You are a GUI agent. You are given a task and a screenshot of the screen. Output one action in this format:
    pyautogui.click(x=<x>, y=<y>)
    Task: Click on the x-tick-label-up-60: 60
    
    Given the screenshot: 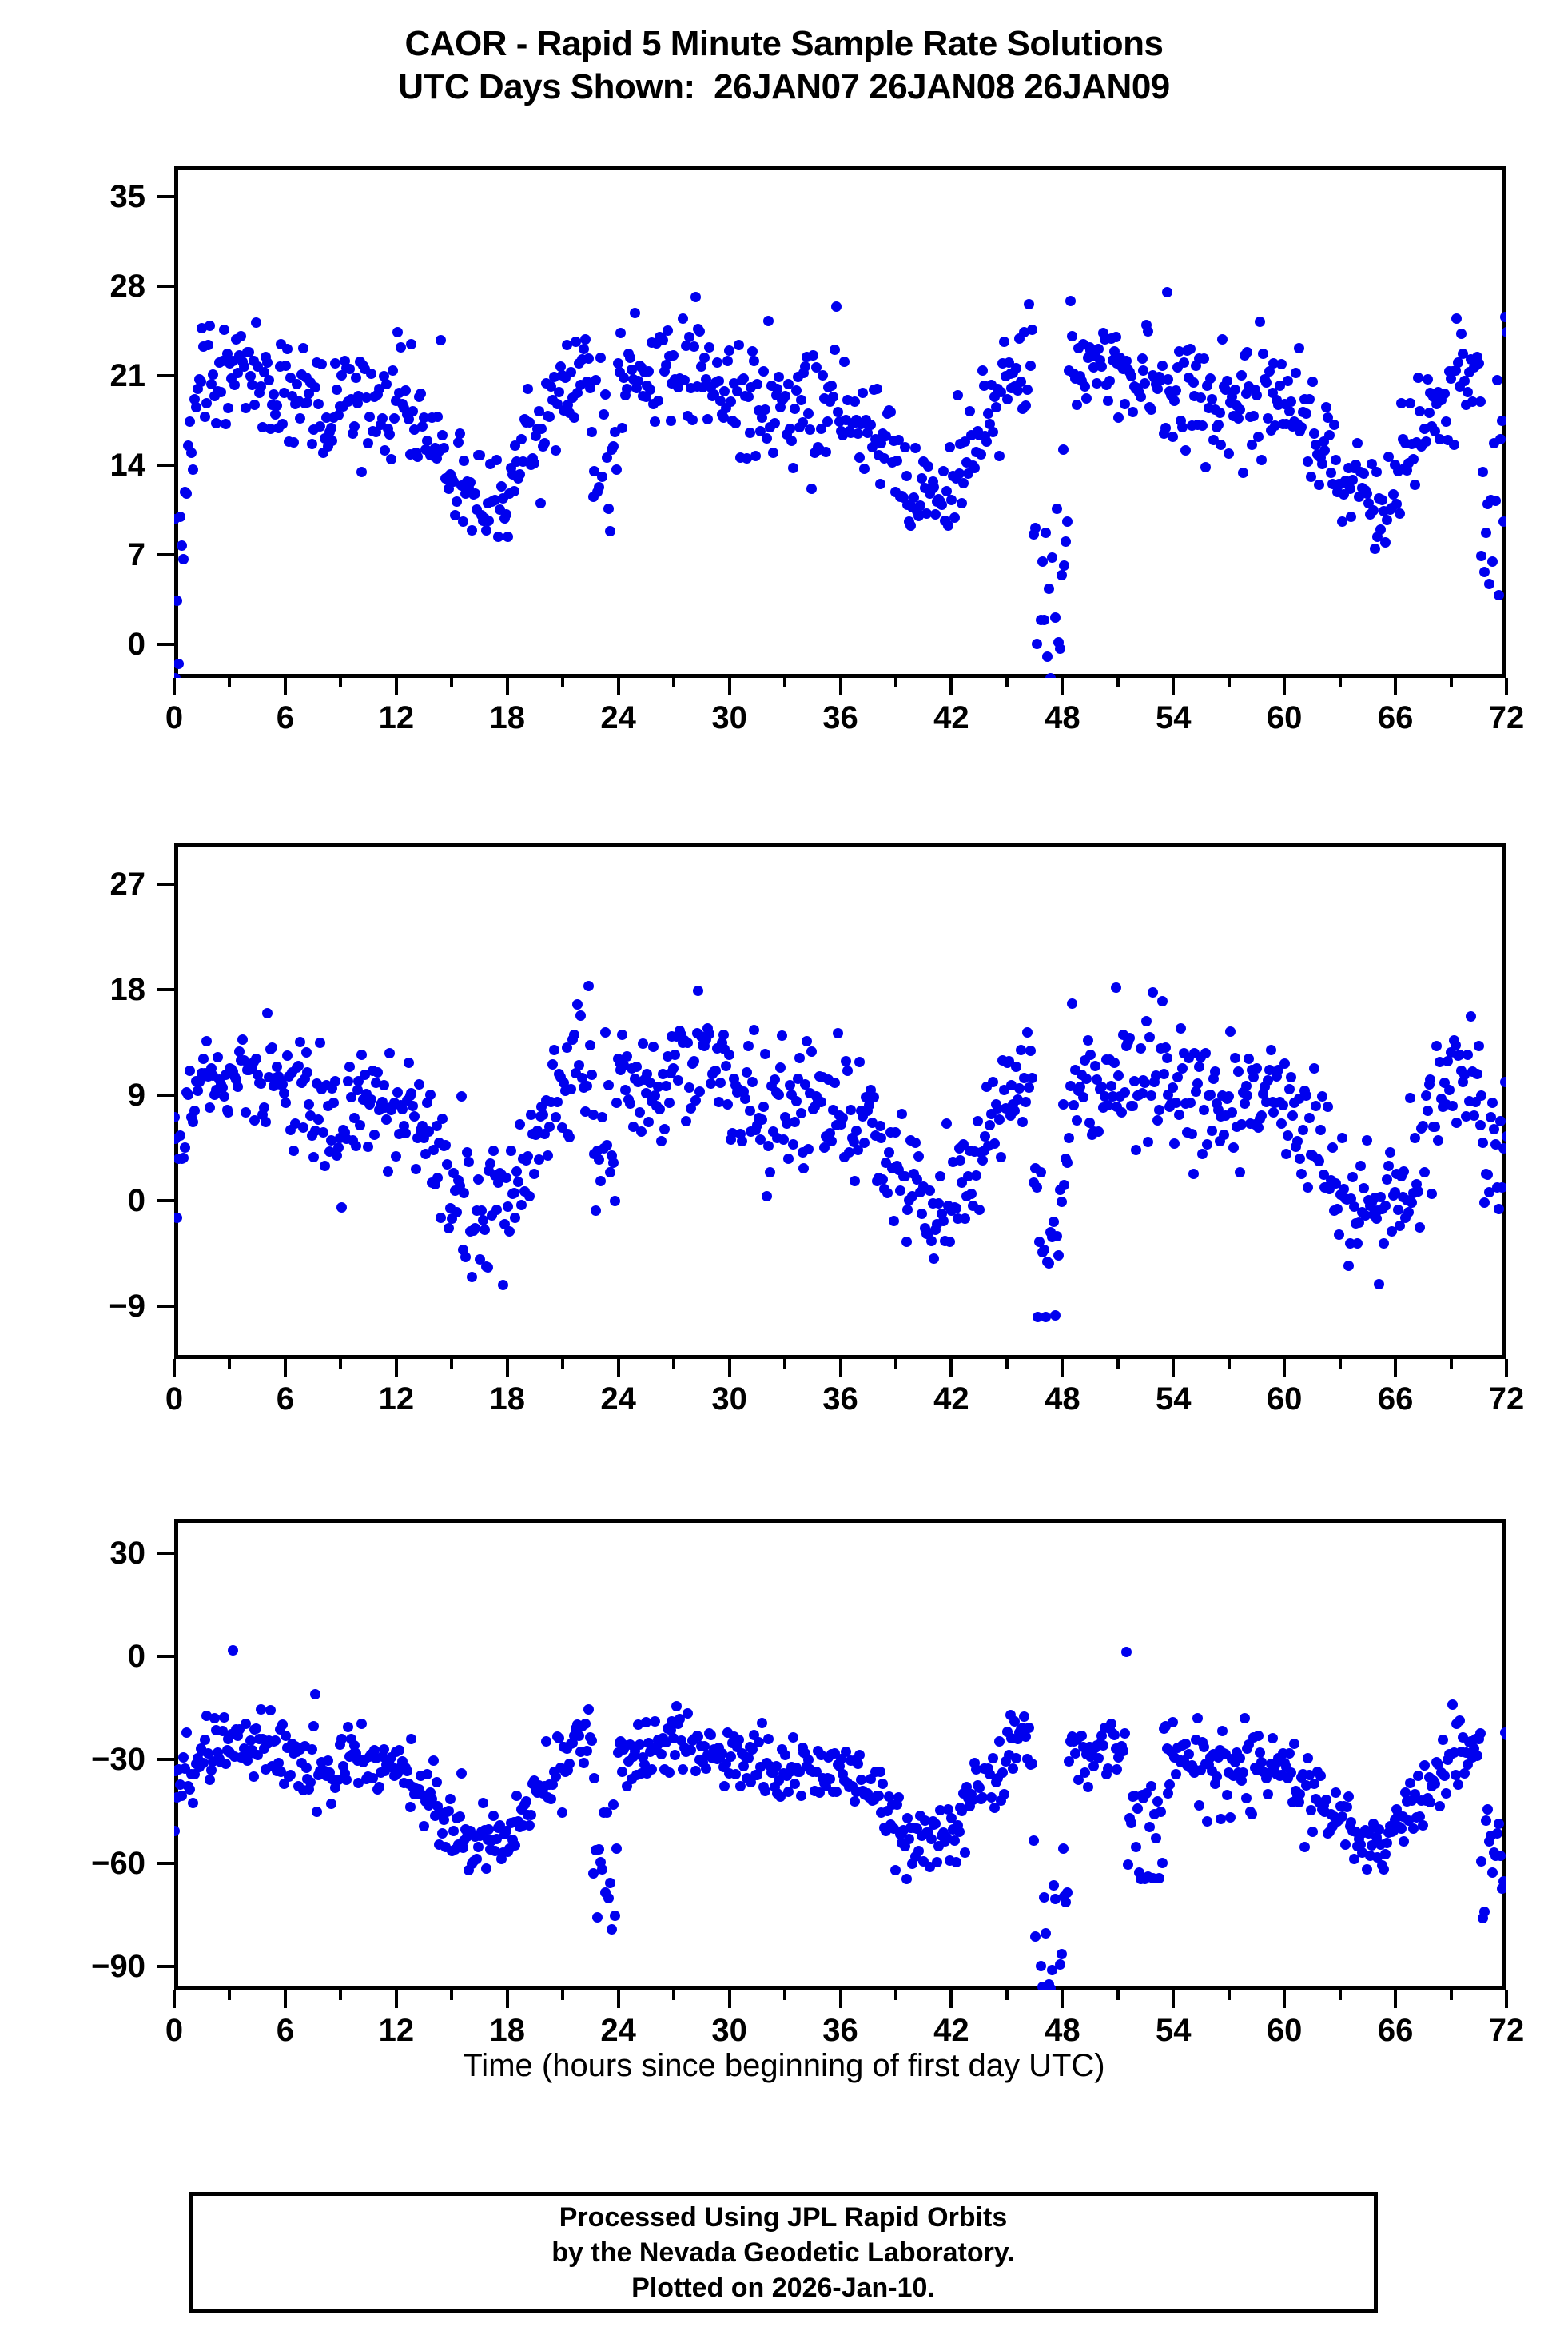 What is the action you would take?
    pyautogui.click(x=1284, y=2030)
    